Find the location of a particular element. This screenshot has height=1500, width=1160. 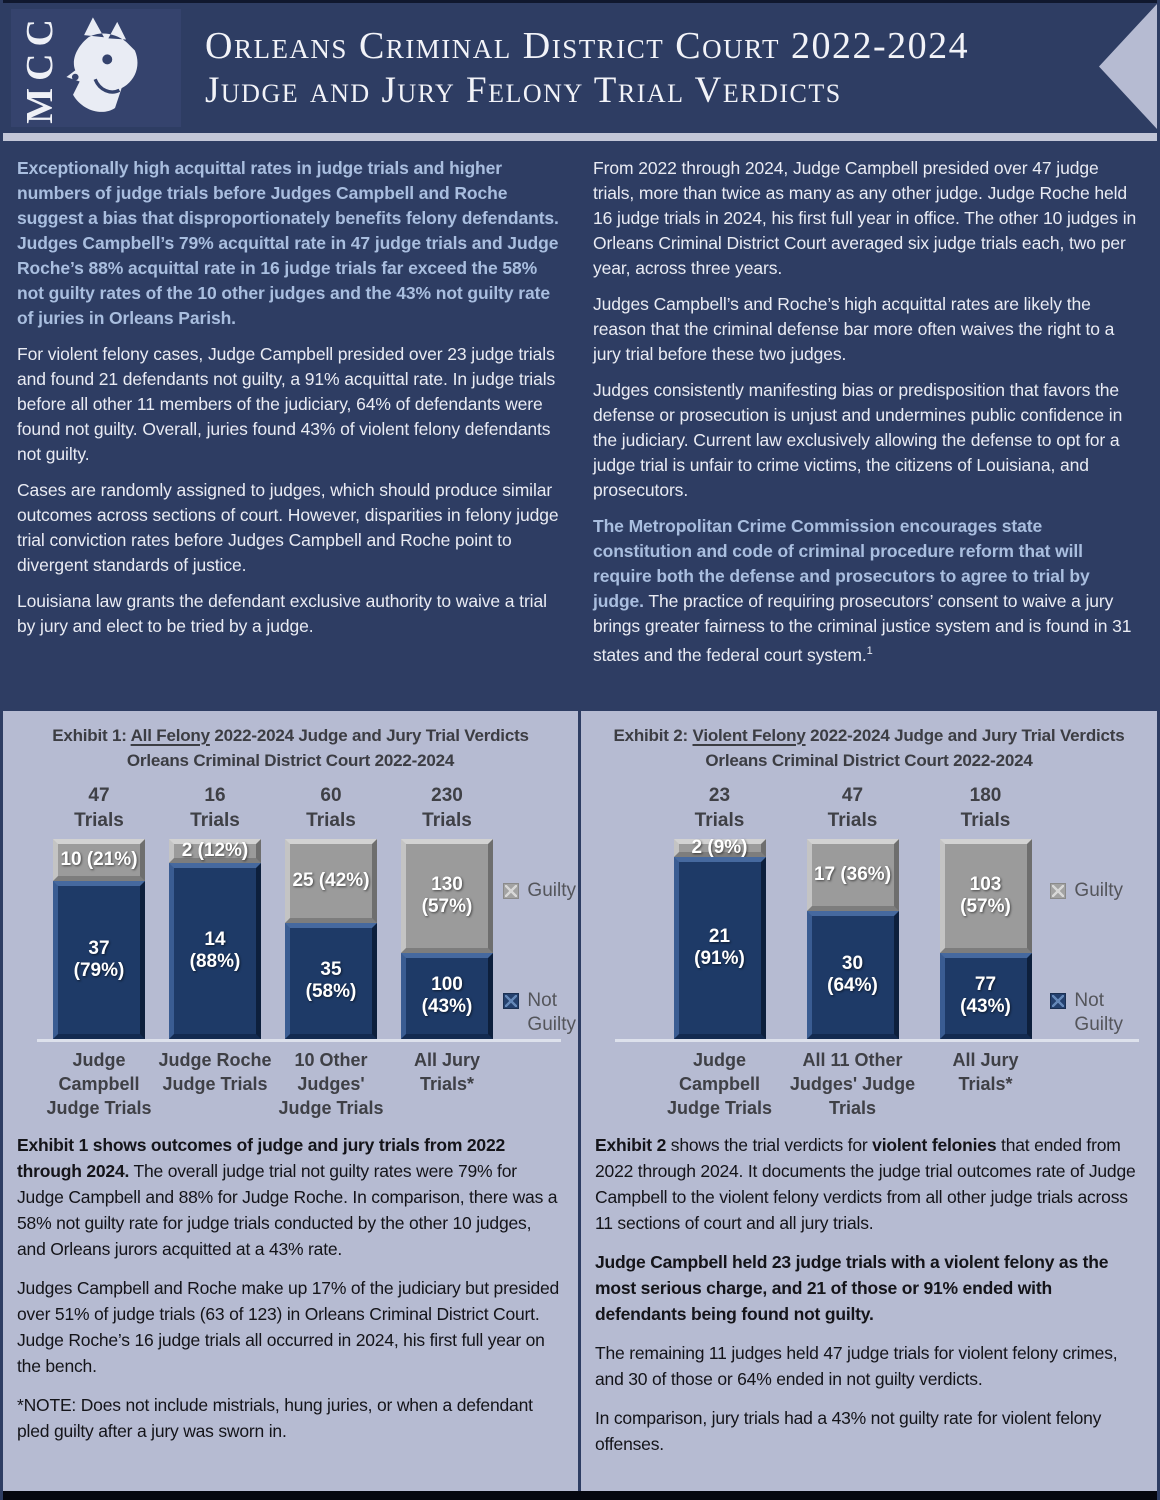

trials-count-label: 60 Trials is located at coordinates (331, 808).